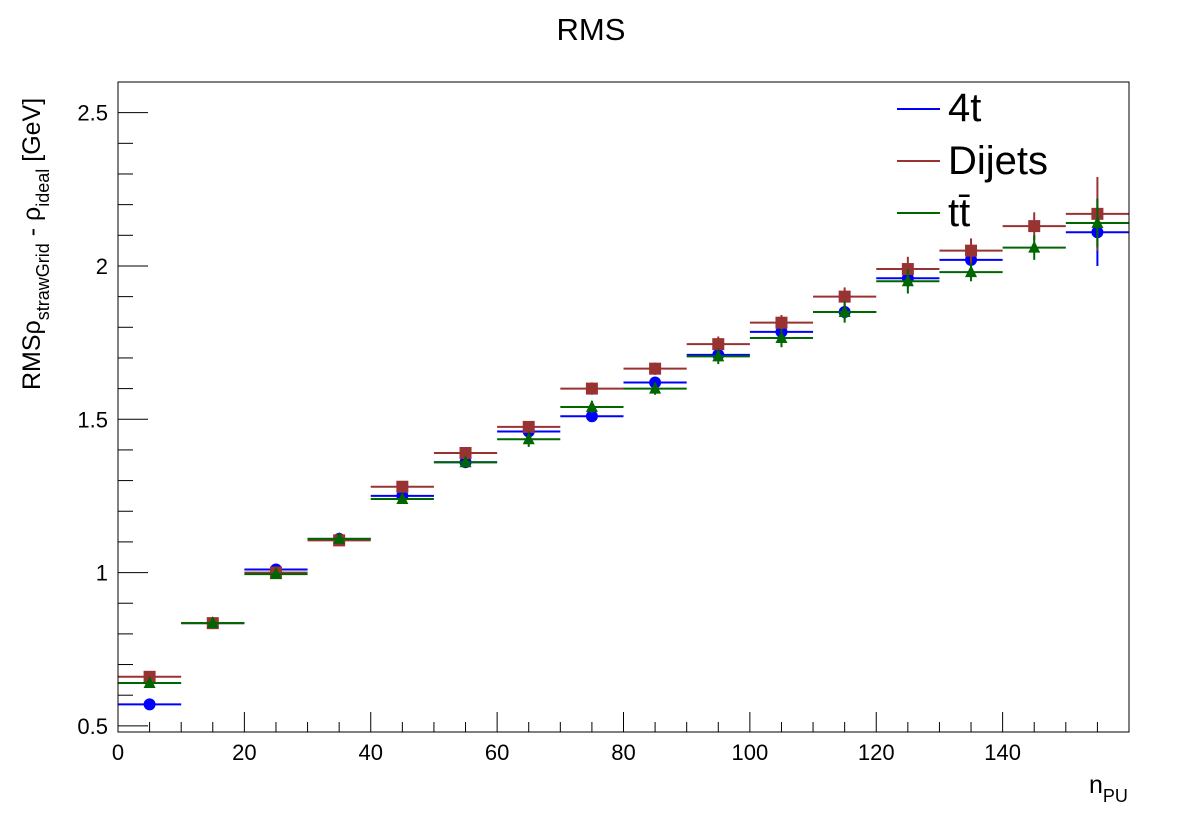 Image resolution: width=1188 pixels, height=816 pixels. I want to click on y-tick-label: 0.5, so click(92, 726).